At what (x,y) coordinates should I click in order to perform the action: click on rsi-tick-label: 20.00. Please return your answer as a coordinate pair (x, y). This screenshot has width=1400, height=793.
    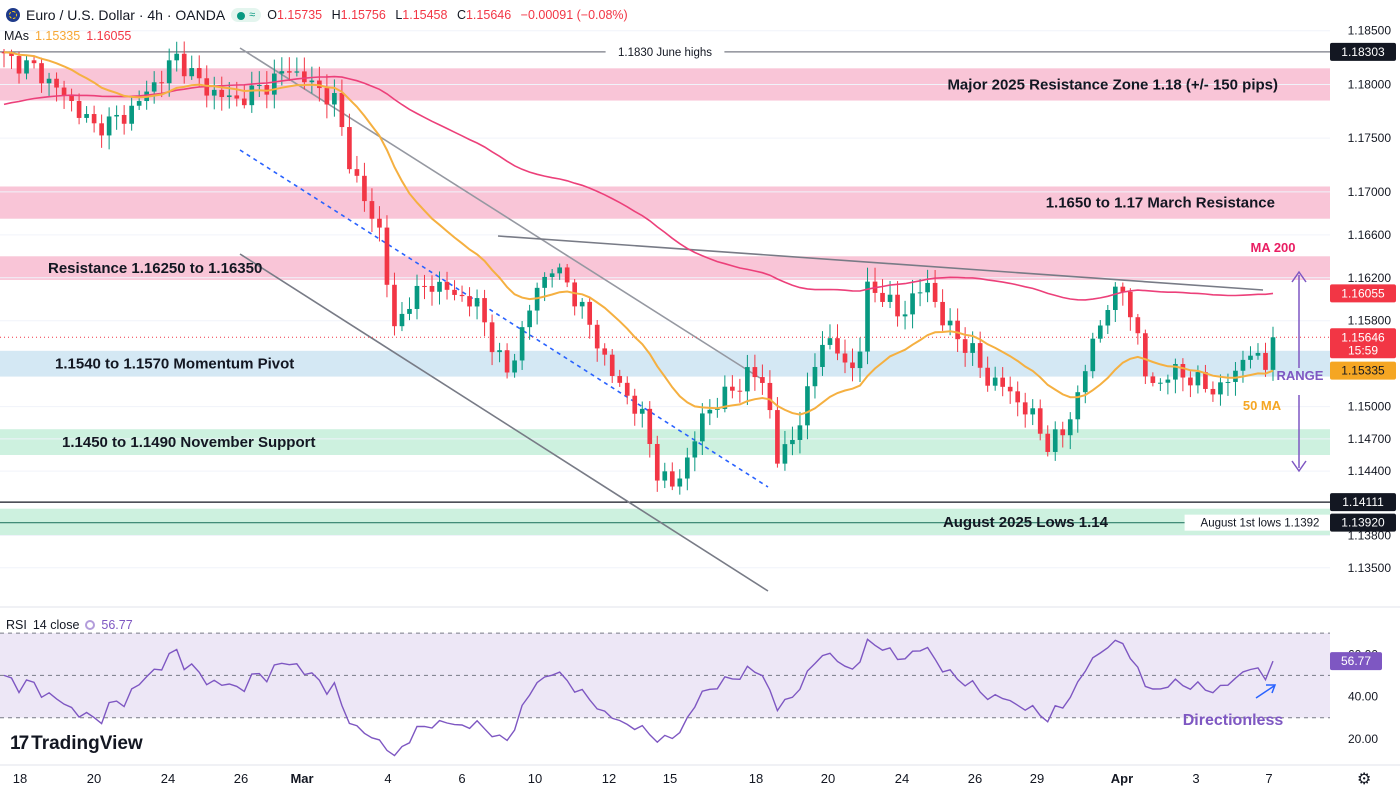
    Looking at the image, I should click on (1363, 739).